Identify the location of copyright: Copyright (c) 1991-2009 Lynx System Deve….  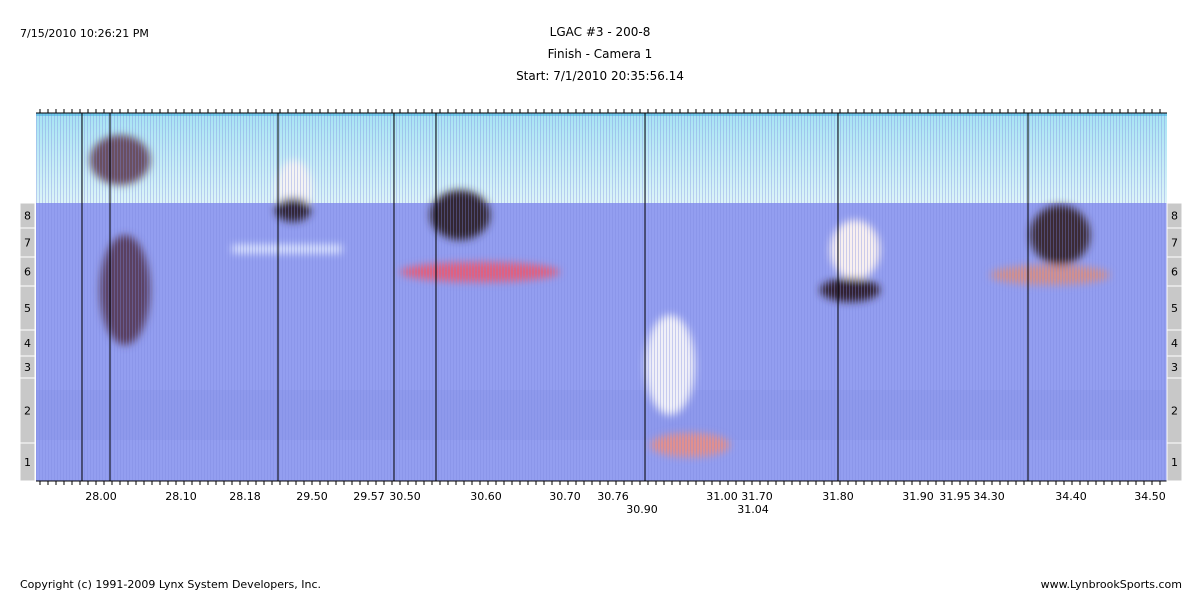
(170, 584).